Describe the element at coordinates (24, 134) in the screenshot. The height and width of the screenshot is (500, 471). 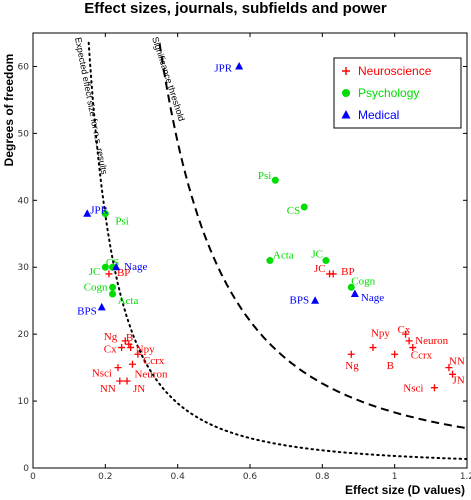
I see `y-tick-label: 50` at that location.